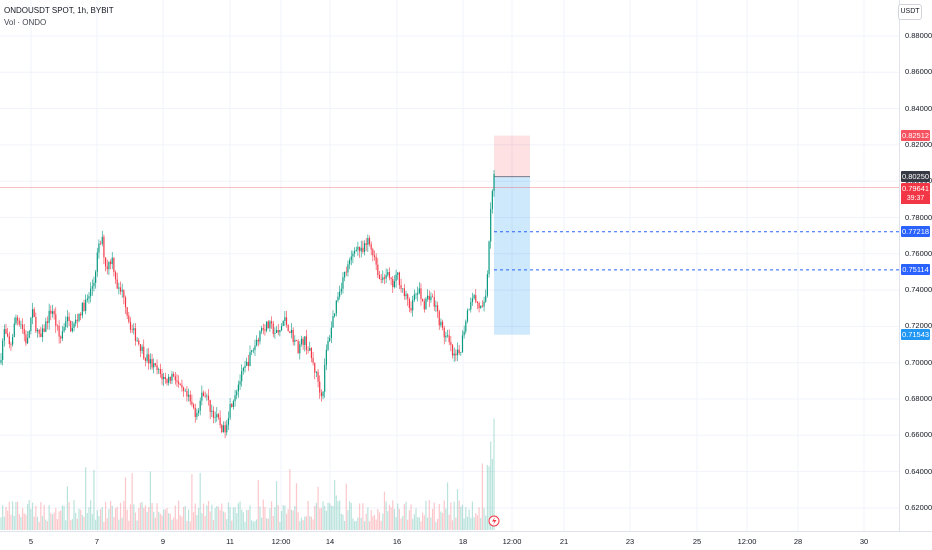  Describe the element at coordinates (697, 541) in the screenshot. I see `time-tick: 25` at that location.